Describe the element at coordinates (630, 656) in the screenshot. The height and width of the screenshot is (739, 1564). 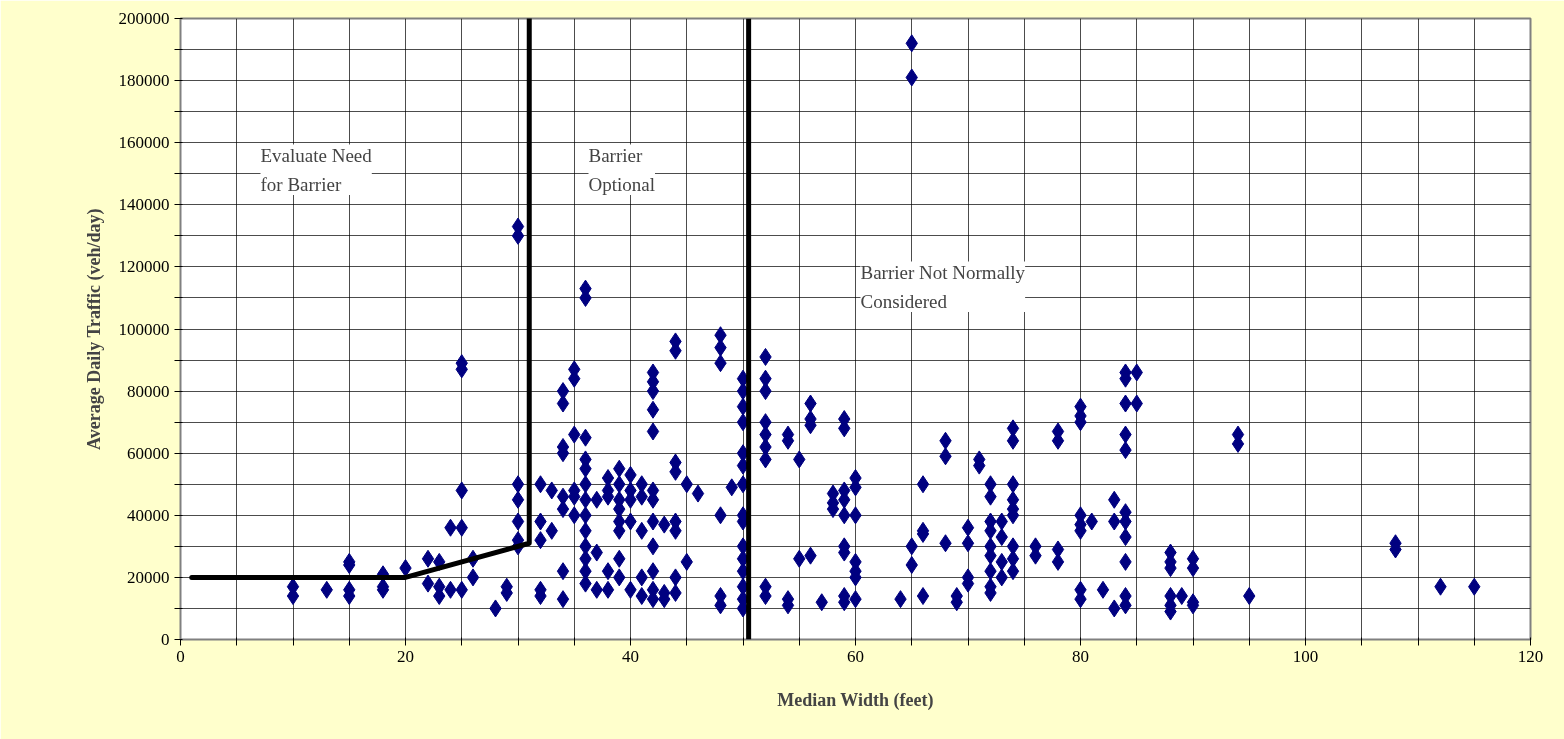
I see `x-tick-label: 40` at that location.